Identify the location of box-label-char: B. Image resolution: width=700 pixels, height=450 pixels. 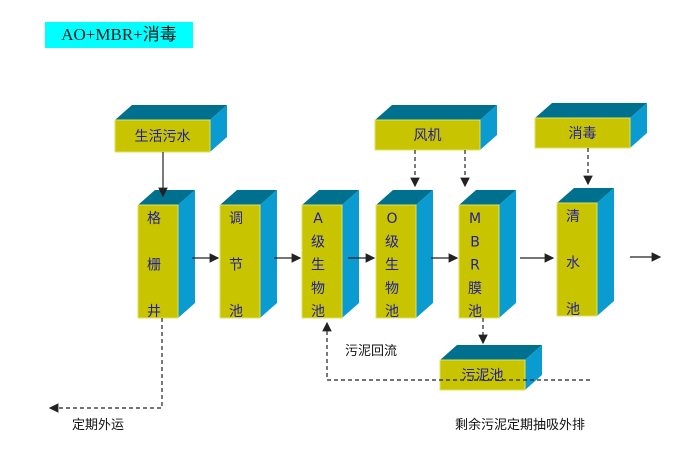
(475, 242).